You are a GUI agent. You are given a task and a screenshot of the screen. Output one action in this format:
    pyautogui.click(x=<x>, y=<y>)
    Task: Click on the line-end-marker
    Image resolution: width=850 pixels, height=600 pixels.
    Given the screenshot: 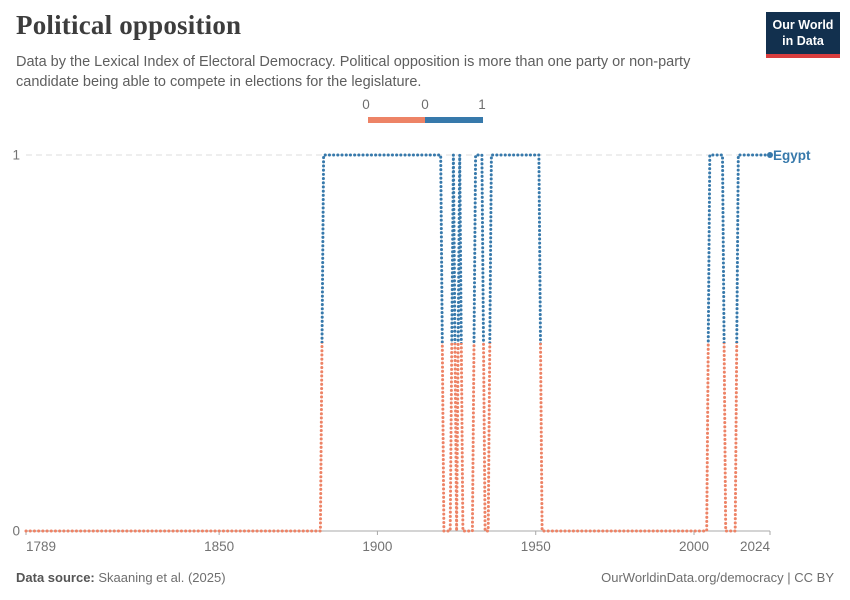 What is the action you would take?
    pyautogui.click(x=770, y=155)
    